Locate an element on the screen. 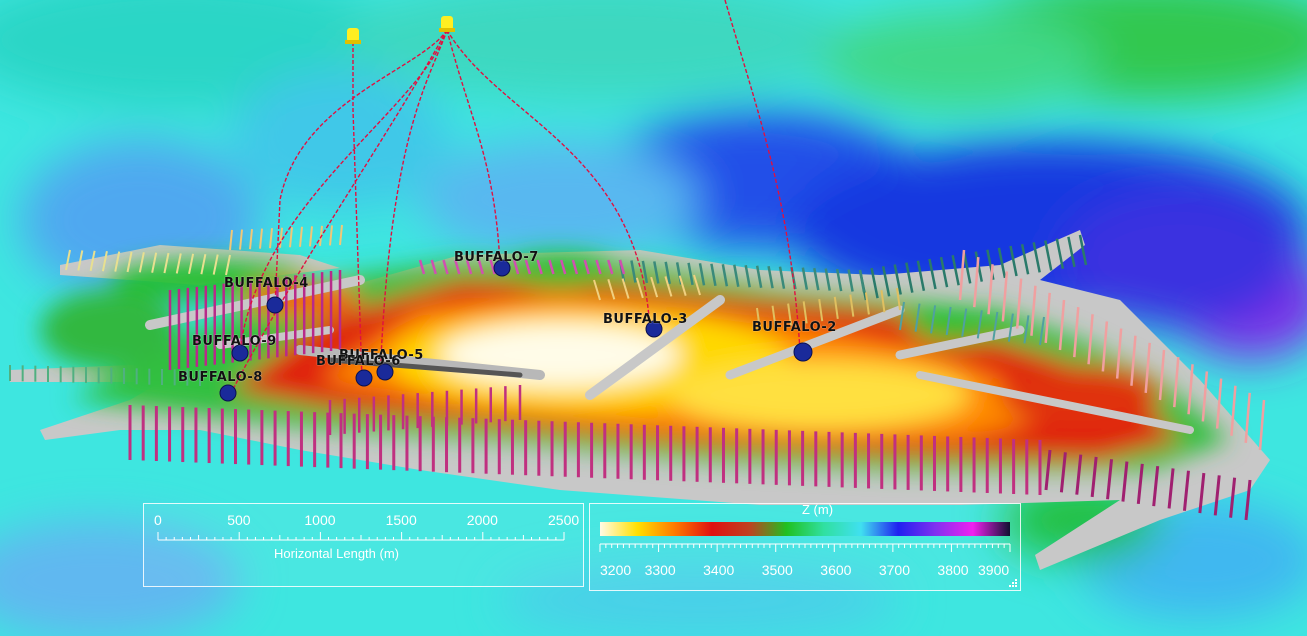 The image size is (1307, 636). scale-tick-label: 500 is located at coordinates (239, 520).